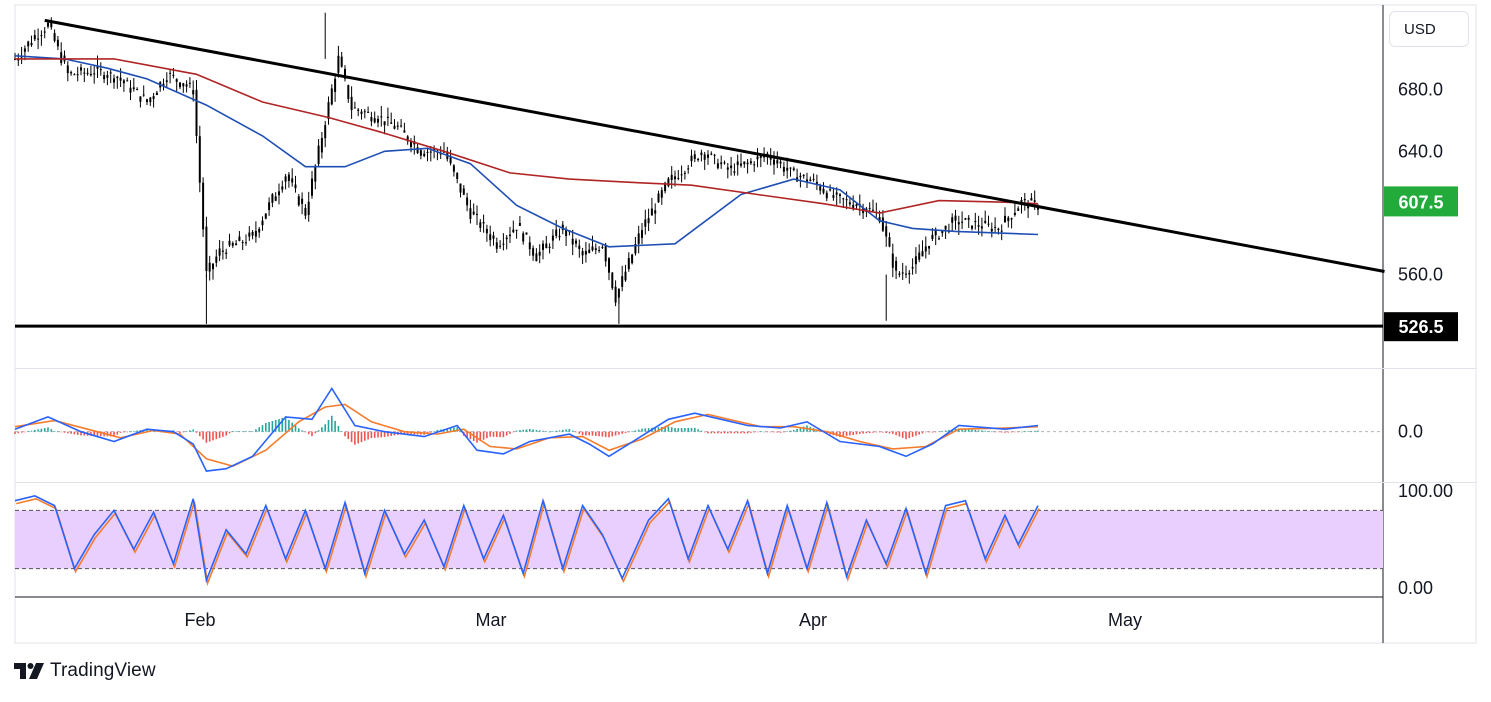 The image size is (1491, 702). I want to click on time-axis-label-apr: Apr, so click(813, 620).